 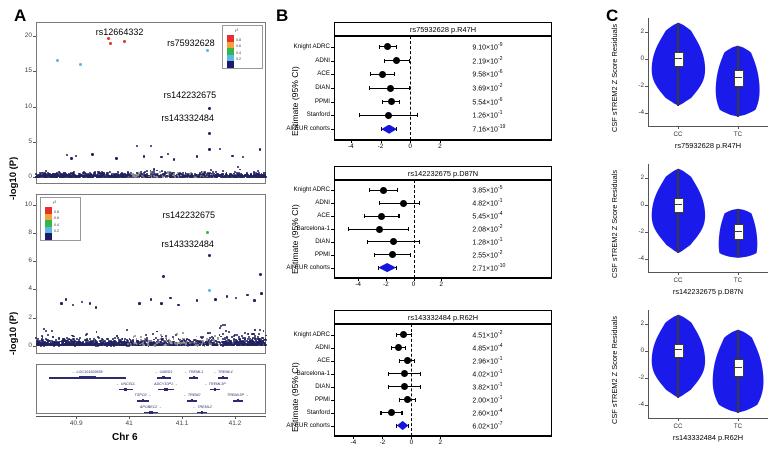 What do you see at coordinates (487, 412) in the screenshot?
I see `p-value: 2.60×10⁻⁴` at bounding box center [487, 412].